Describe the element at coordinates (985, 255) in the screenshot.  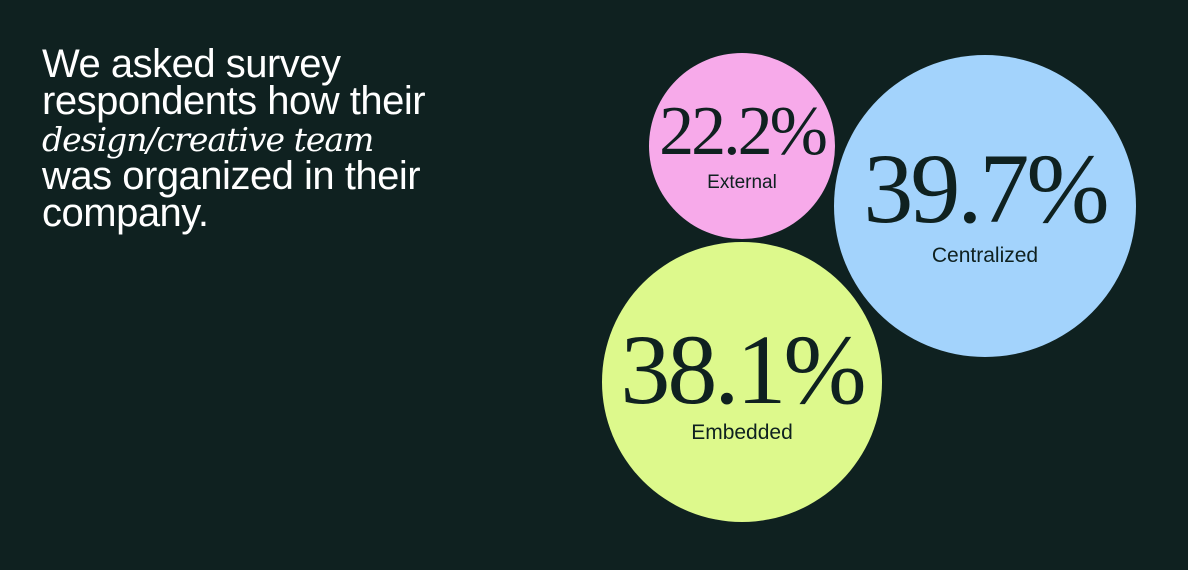
I see `bubble-label-centralized: Centralized` at that location.